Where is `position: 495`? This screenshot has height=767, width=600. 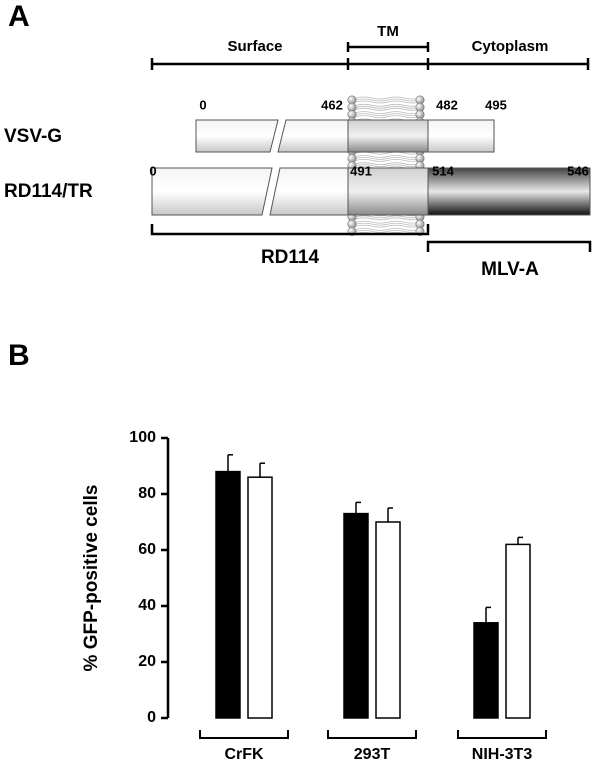
position: 495 is located at coordinates (496, 104).